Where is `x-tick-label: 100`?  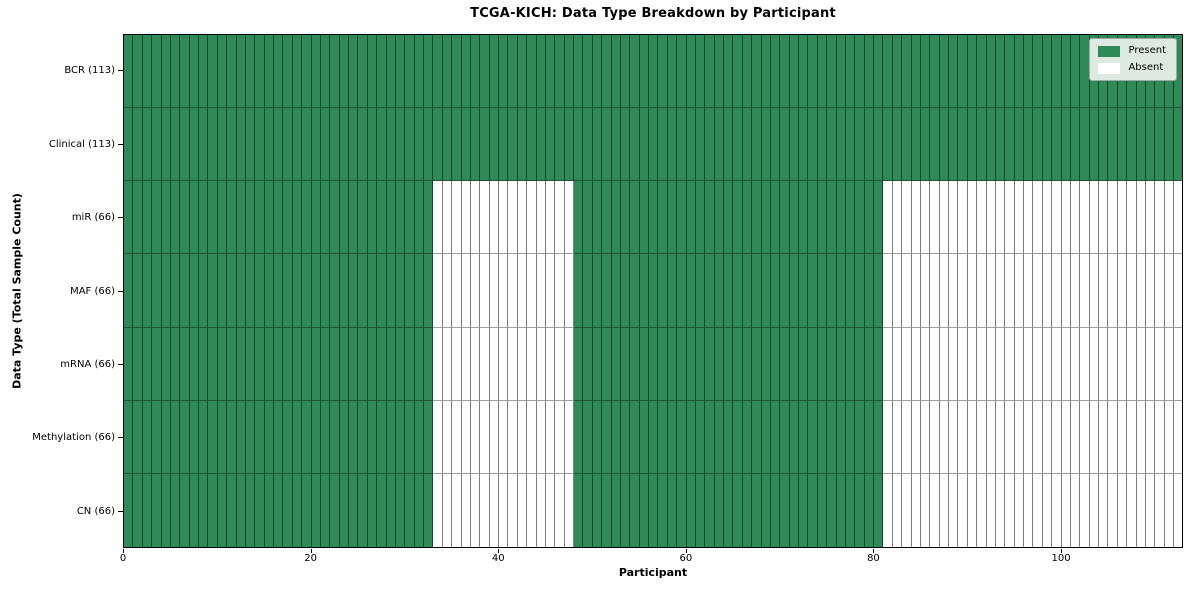 x-tick-label: 100 is located at coordinates (1061, 558).